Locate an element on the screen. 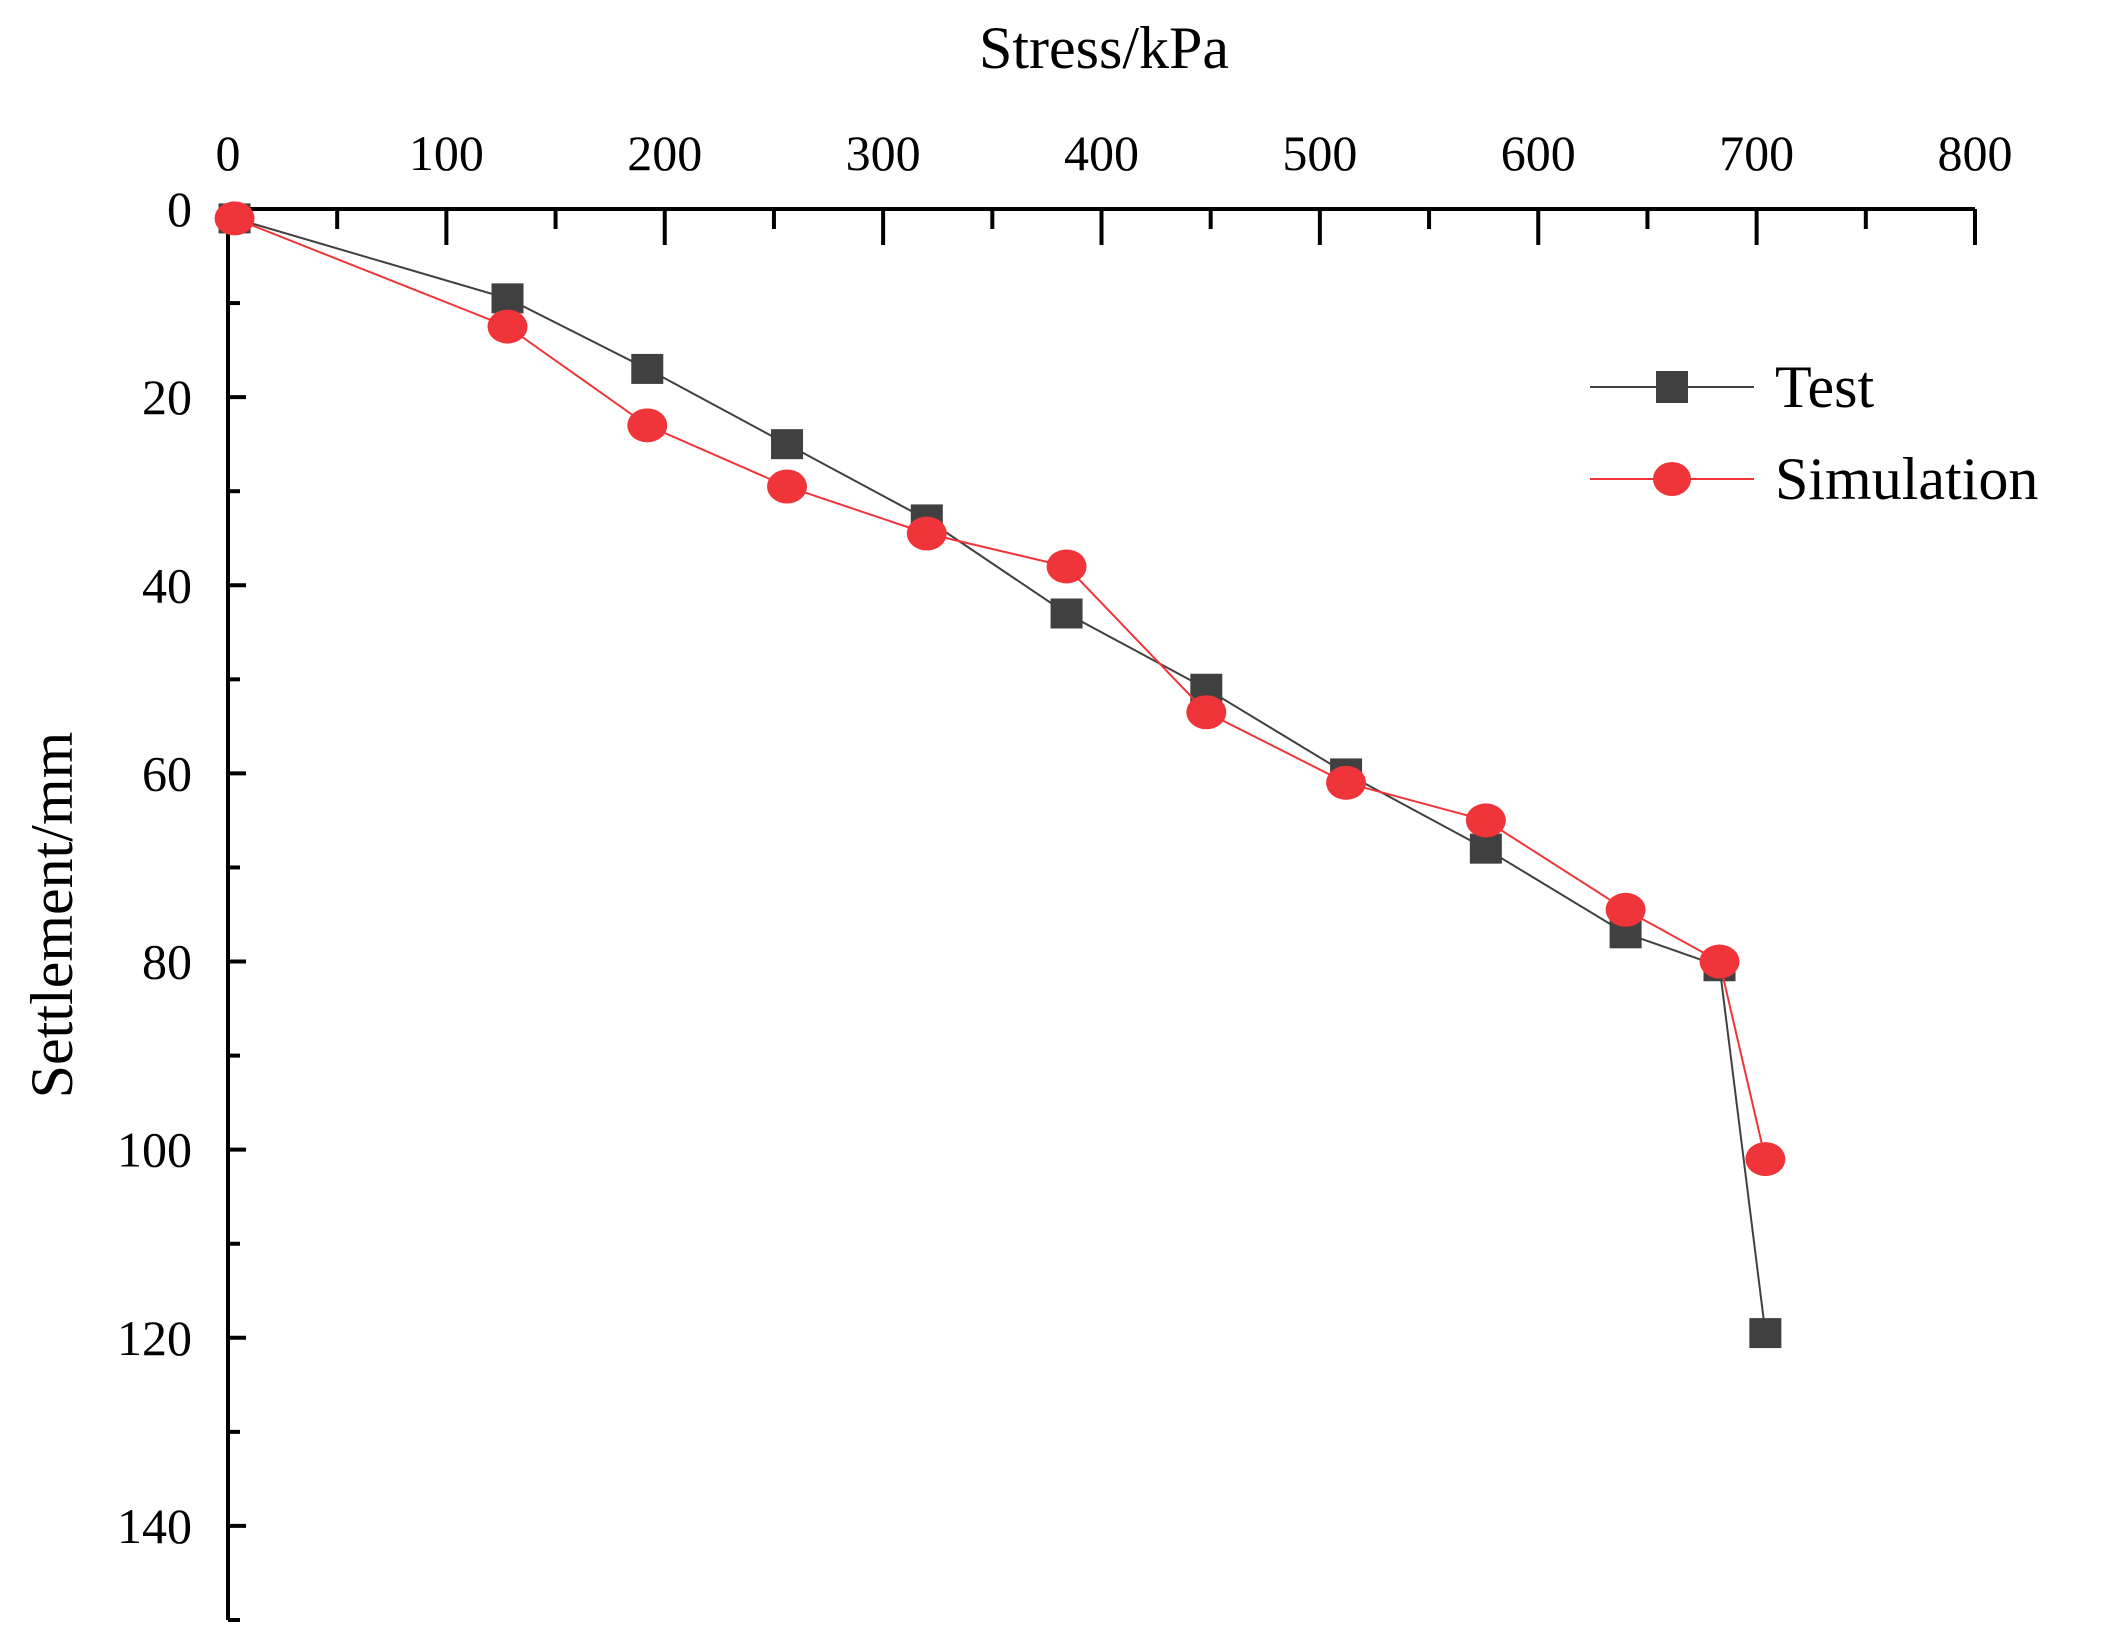 The image size is (2103, 1644). x-tick-label: 200 is located at coordinates (664, 153).